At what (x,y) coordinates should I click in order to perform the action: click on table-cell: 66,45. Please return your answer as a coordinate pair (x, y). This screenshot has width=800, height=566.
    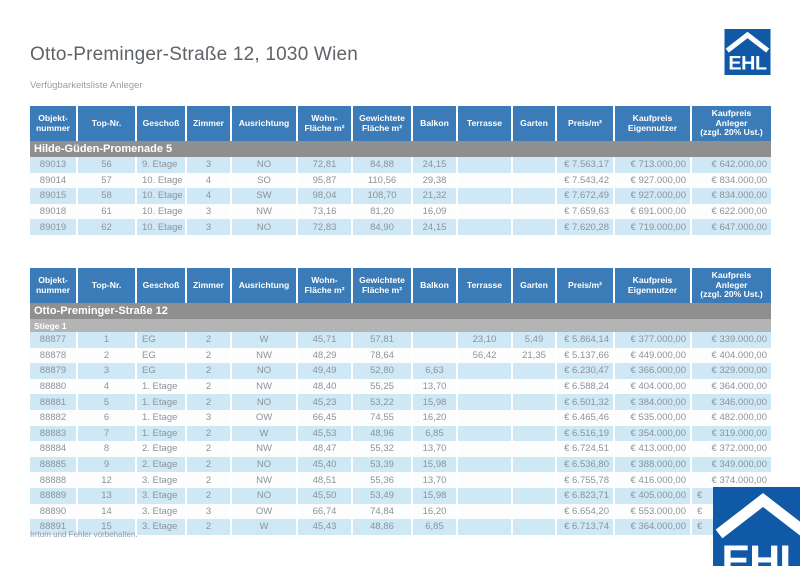
    Looking at the image, I should click on (325, 417).